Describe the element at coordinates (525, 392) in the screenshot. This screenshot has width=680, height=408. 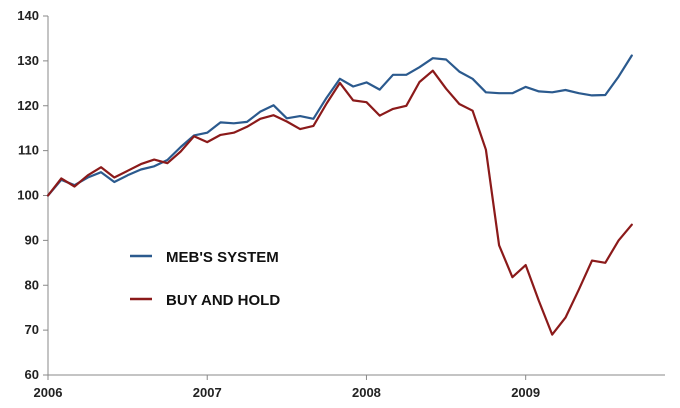
I see `x-tick-label: 2009` at that location.